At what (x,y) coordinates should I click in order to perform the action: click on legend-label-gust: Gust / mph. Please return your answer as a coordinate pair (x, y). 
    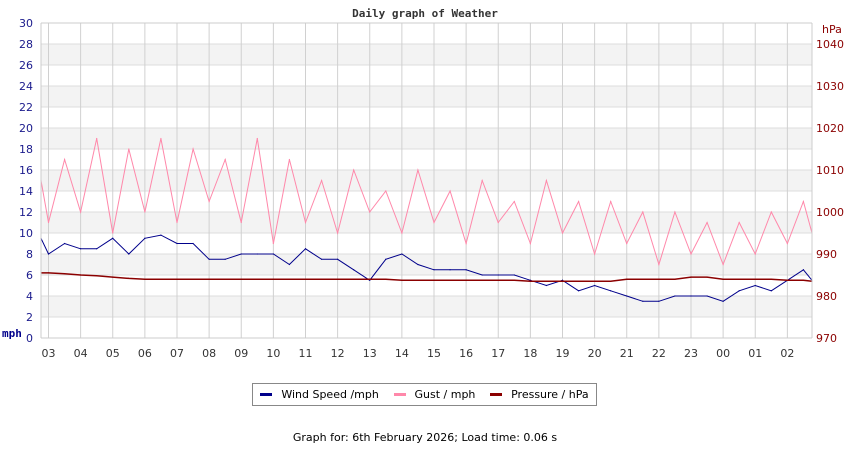
    Looking at the image, I should click on (445, 394).